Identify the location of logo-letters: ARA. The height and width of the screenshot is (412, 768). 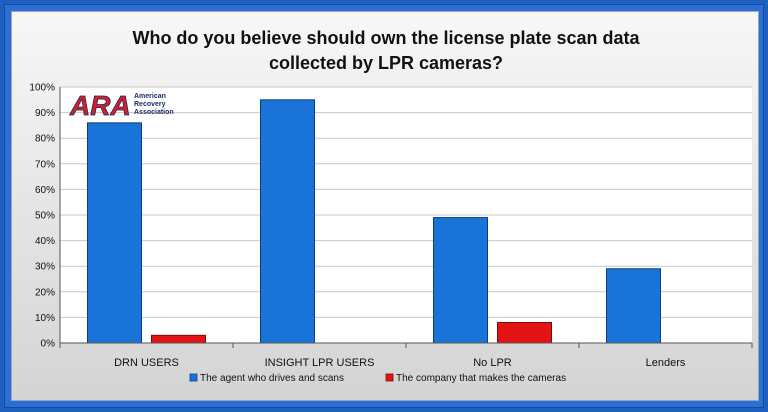
(100, 105).